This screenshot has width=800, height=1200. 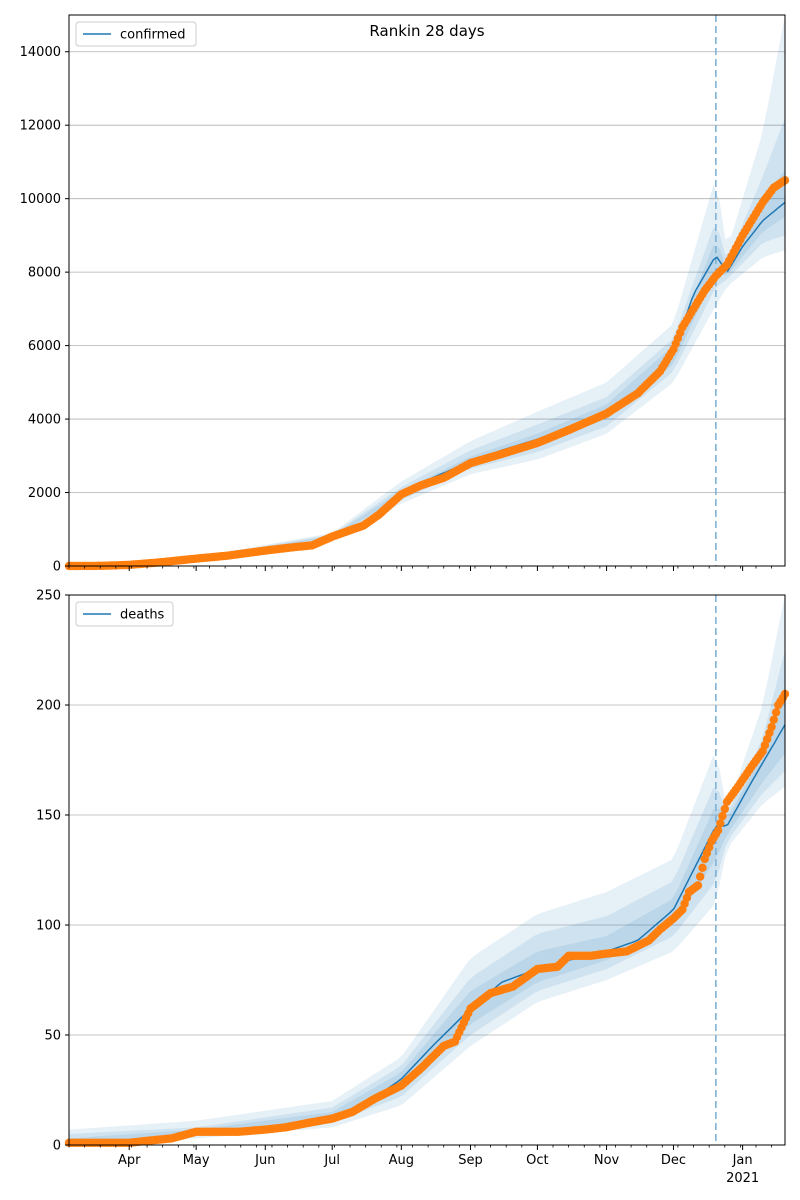 What do you see at coordinates (537, 1160) in the screenshot?
I see `x-tick-label: Oct` at bounding box center [537, 1160].